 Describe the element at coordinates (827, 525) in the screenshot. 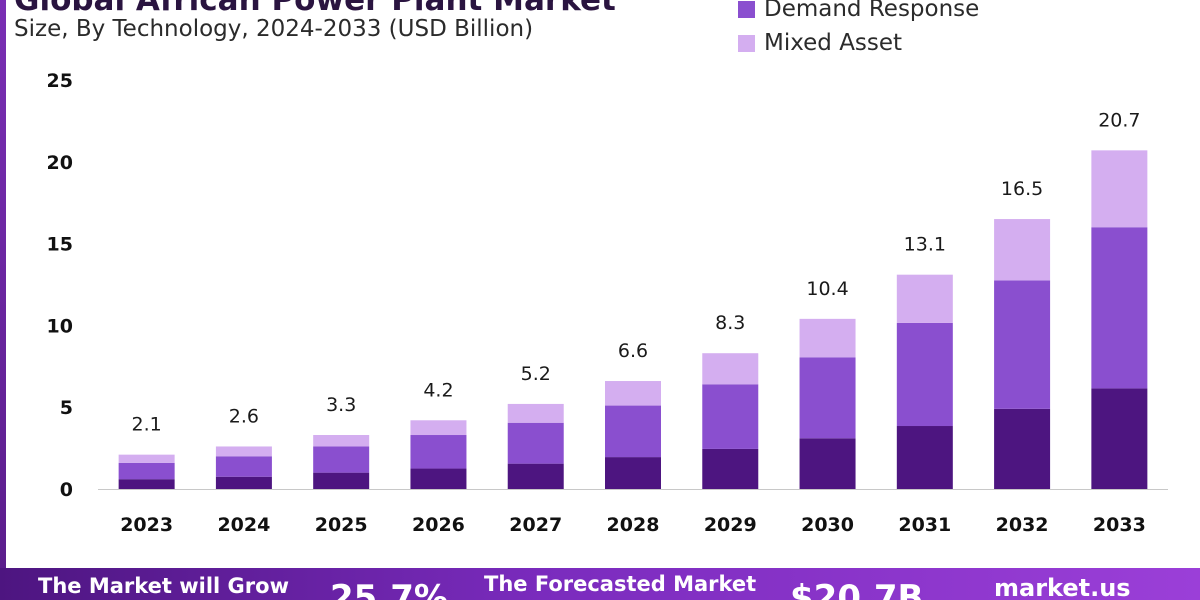

I see `x-tick-label: 2030` at that location.